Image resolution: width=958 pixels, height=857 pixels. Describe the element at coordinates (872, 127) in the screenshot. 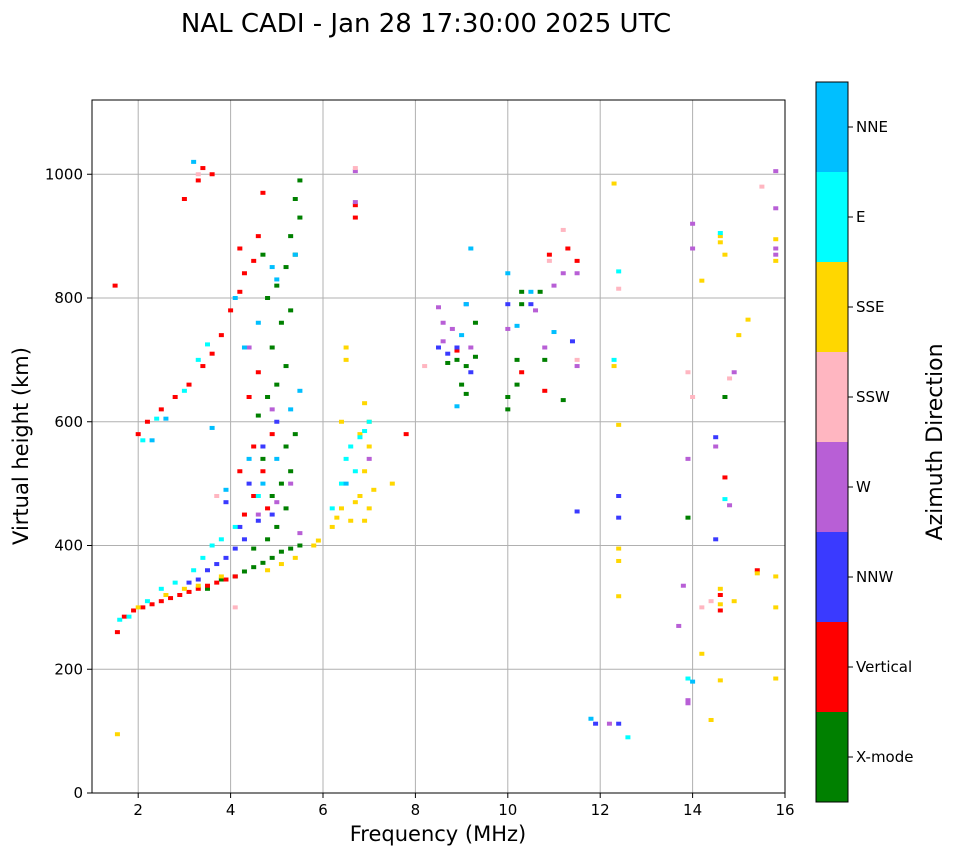

I see `colorbar-label: NNE` at that location.